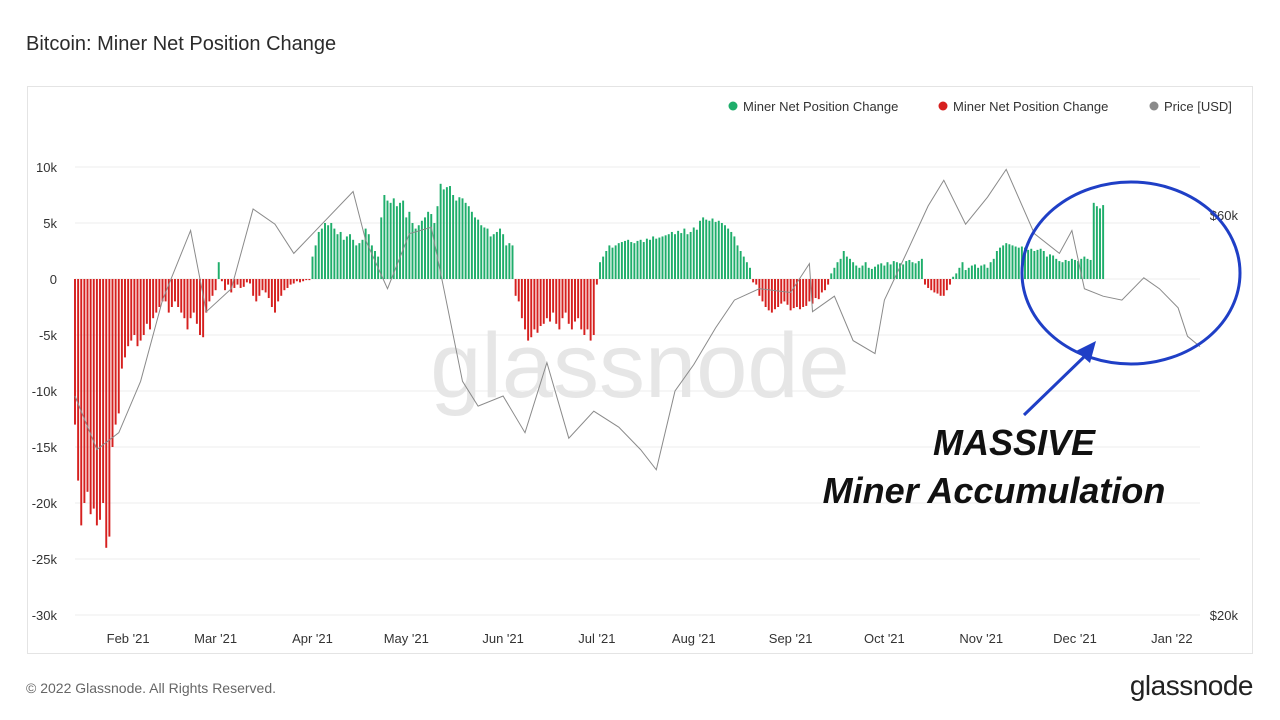  Describe the element at coordinates (48, 335) in the screenshot. I see `y-tick-label: -5k` at that location.